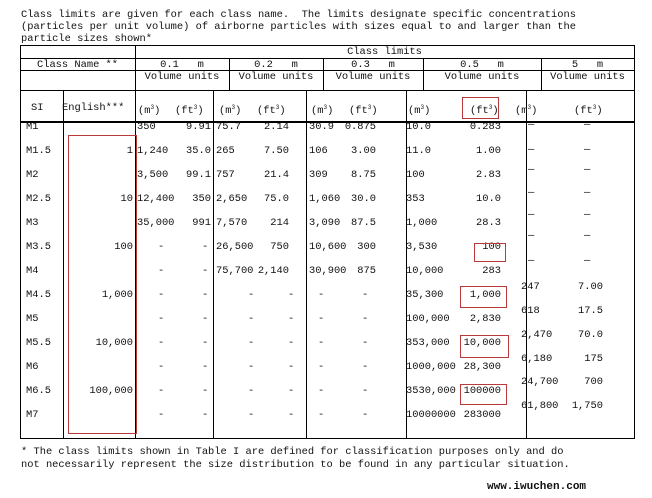 The width and height of the screenshot is (652, 498). I want to click on concentration-value: 3530,000, so click(431, 391).